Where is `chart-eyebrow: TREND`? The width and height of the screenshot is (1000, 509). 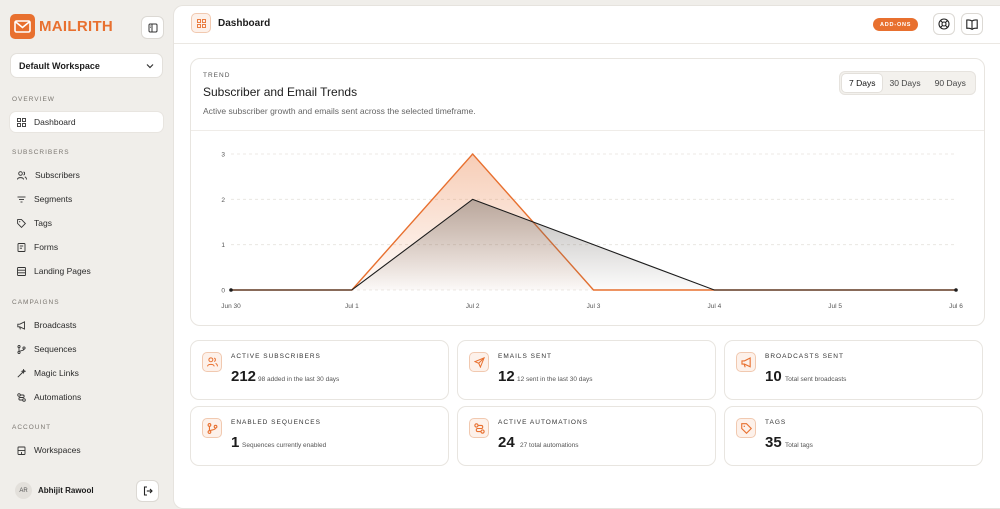 chart-eyebrow: TREND is located at coordinates (217, 75).